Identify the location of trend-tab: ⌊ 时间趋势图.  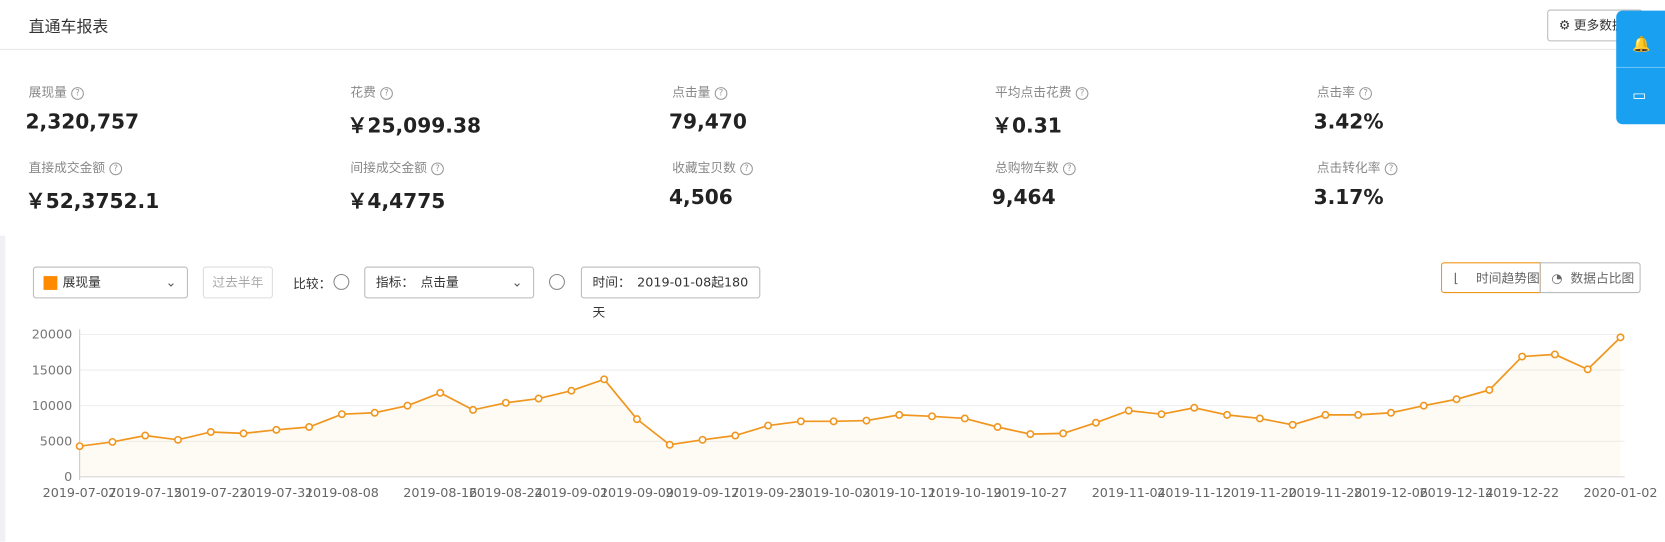
(1490, 278).